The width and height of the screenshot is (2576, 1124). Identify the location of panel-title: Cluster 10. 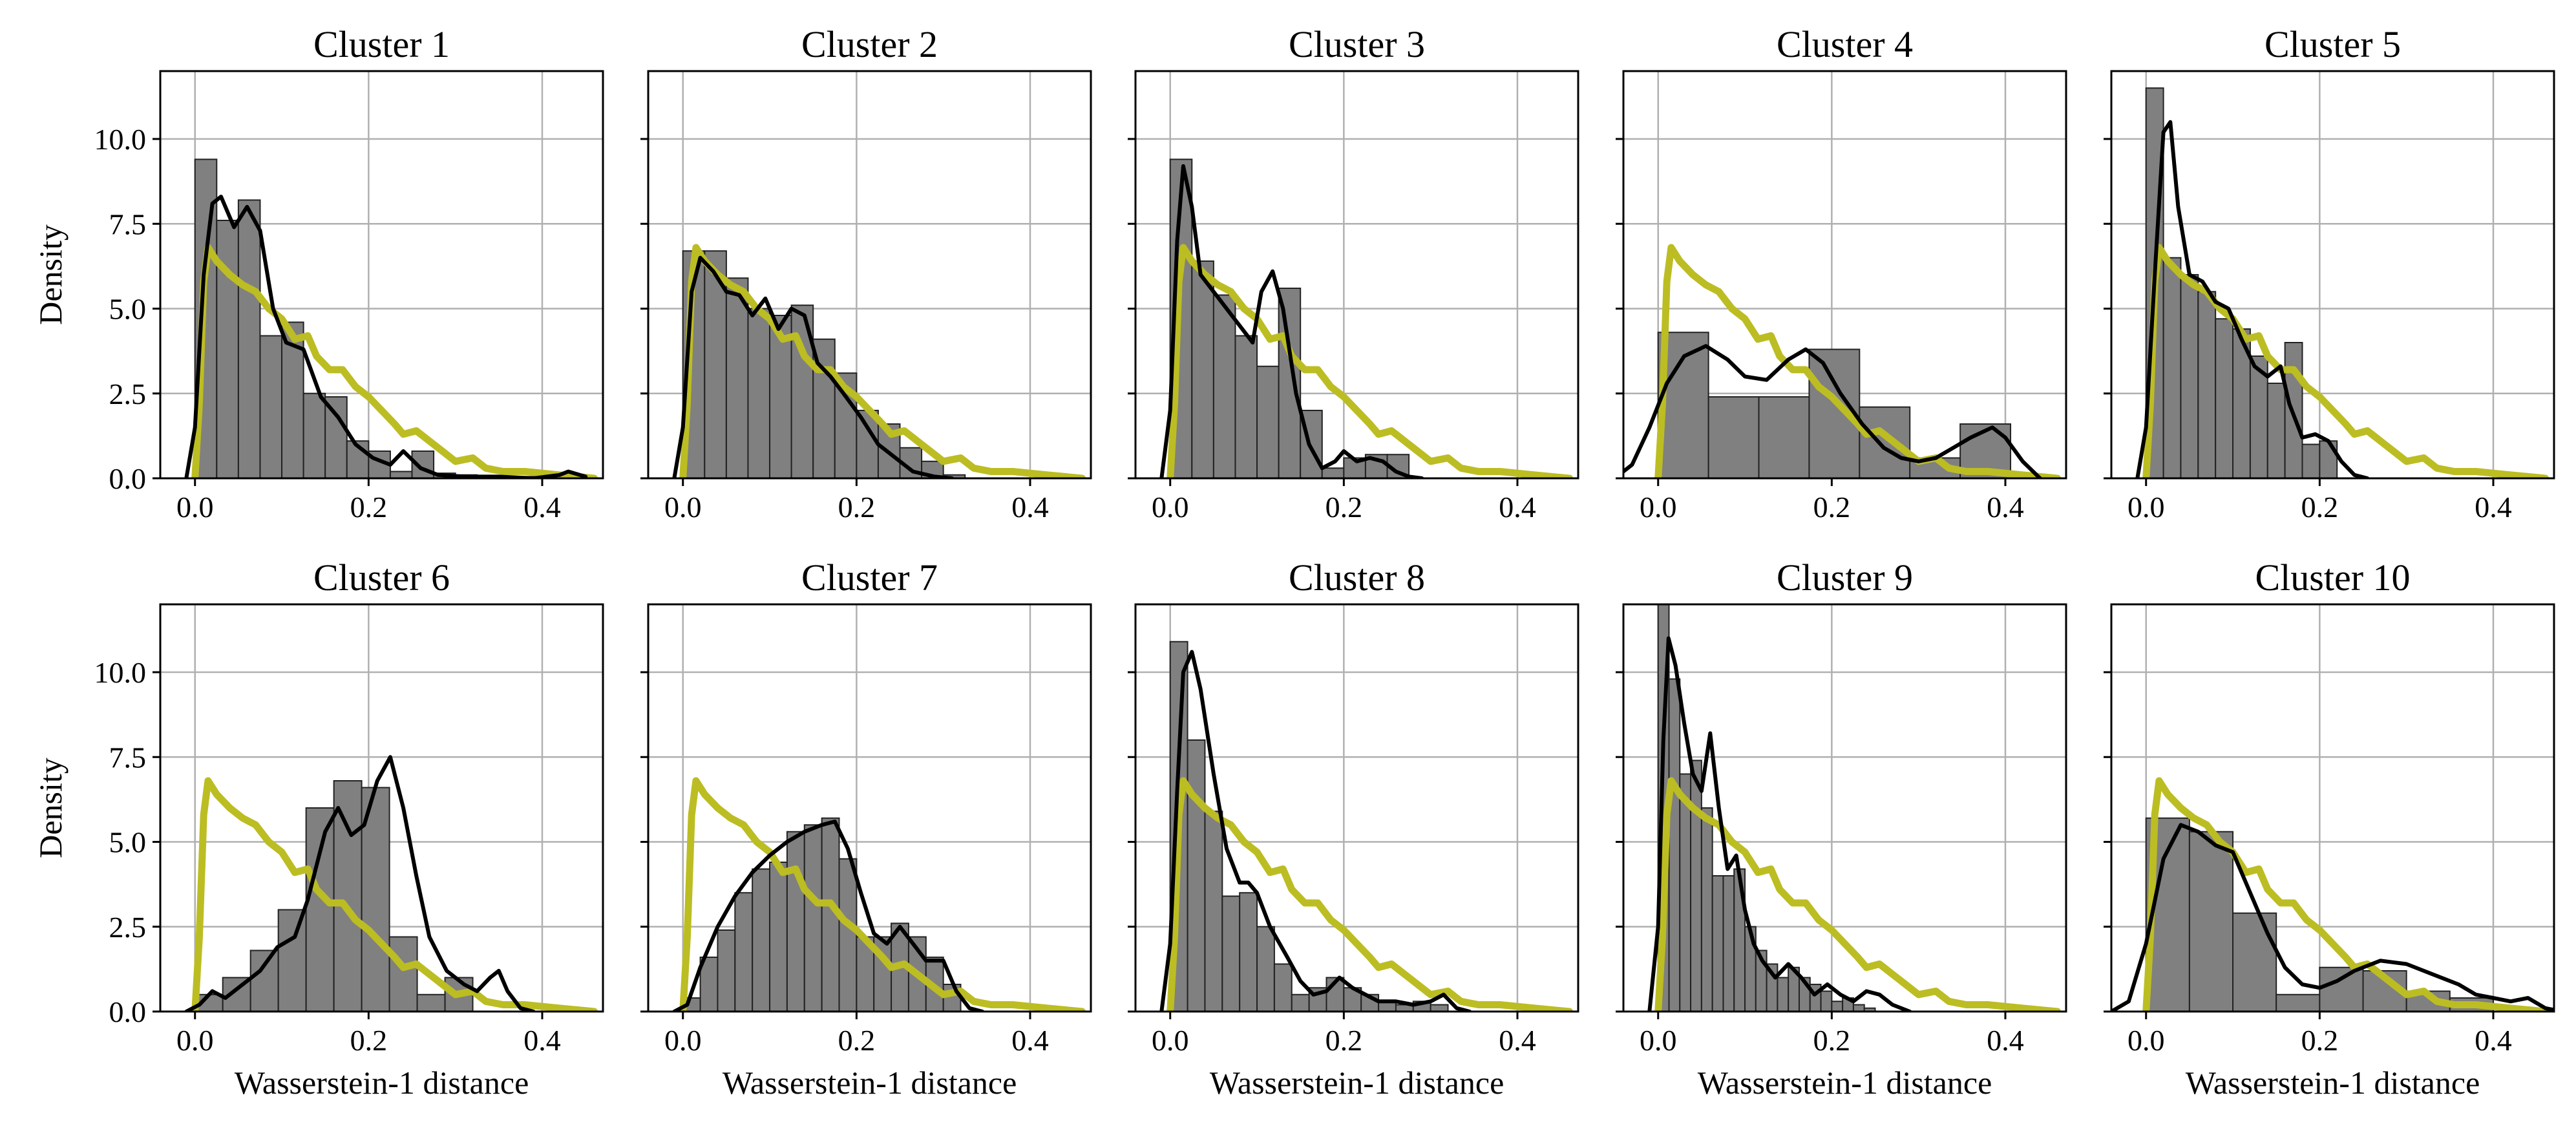
(2332, 578).